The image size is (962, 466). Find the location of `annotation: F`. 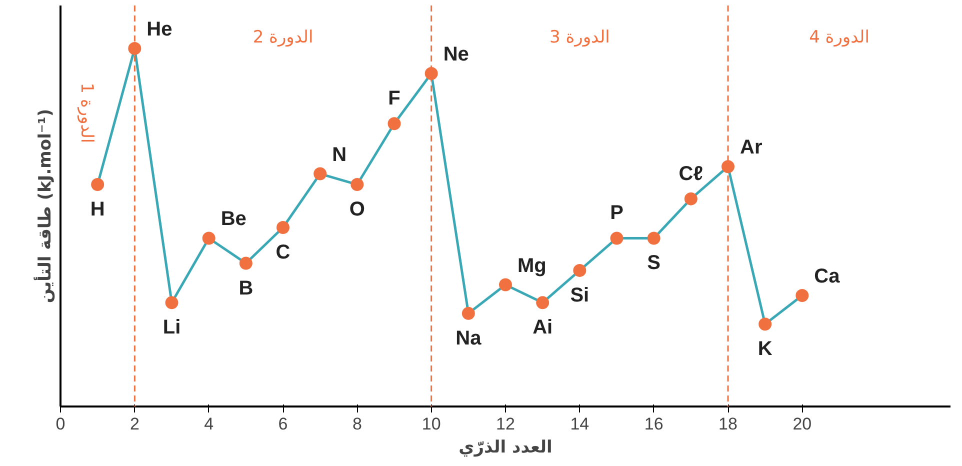

annotation: F is located at coordinates (394, 99).